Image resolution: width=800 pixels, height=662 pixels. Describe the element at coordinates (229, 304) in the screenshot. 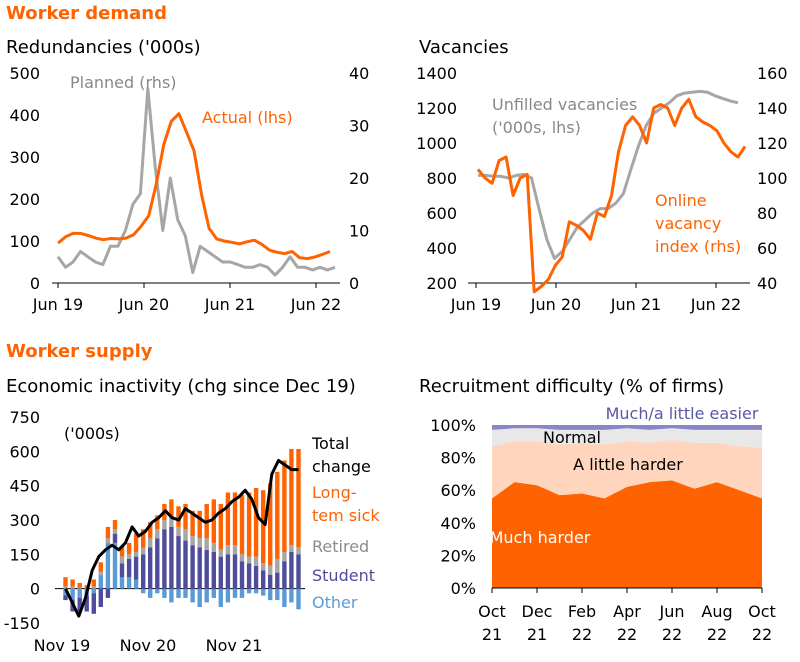

I see `redundancies-x-tick-2: Jun 21` at that location.